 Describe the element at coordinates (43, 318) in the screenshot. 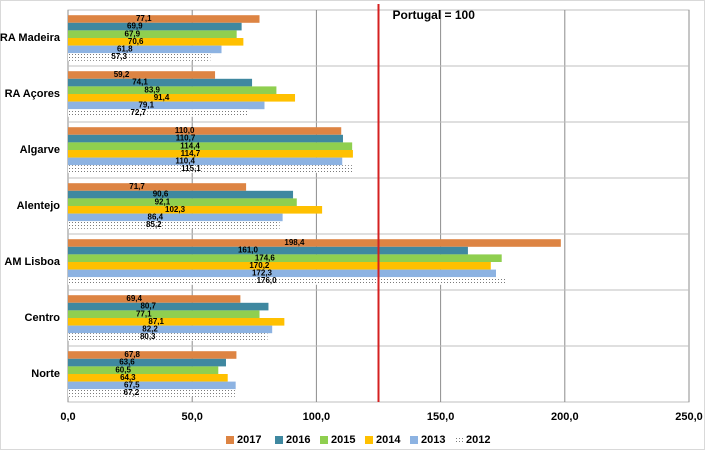

I see `y-tick-label: Centro` at that location.